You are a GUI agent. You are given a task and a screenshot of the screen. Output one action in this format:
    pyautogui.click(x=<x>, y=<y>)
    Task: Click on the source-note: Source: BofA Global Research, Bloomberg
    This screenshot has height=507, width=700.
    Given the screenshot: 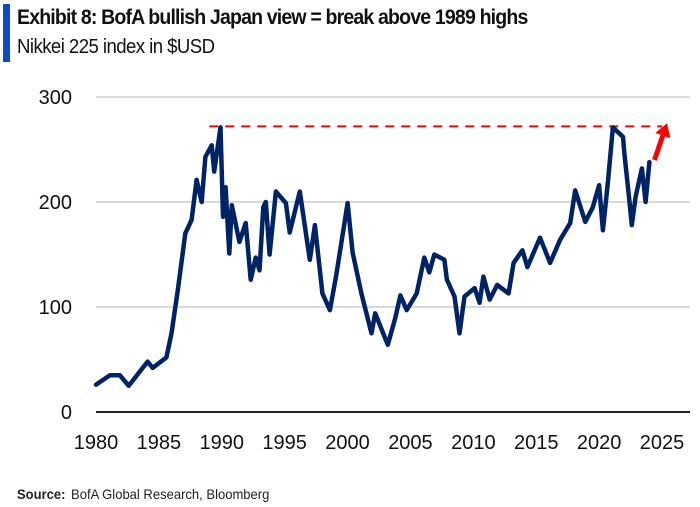 What is the action you would take?
    pyautogui.click(x=143, y=494)
    